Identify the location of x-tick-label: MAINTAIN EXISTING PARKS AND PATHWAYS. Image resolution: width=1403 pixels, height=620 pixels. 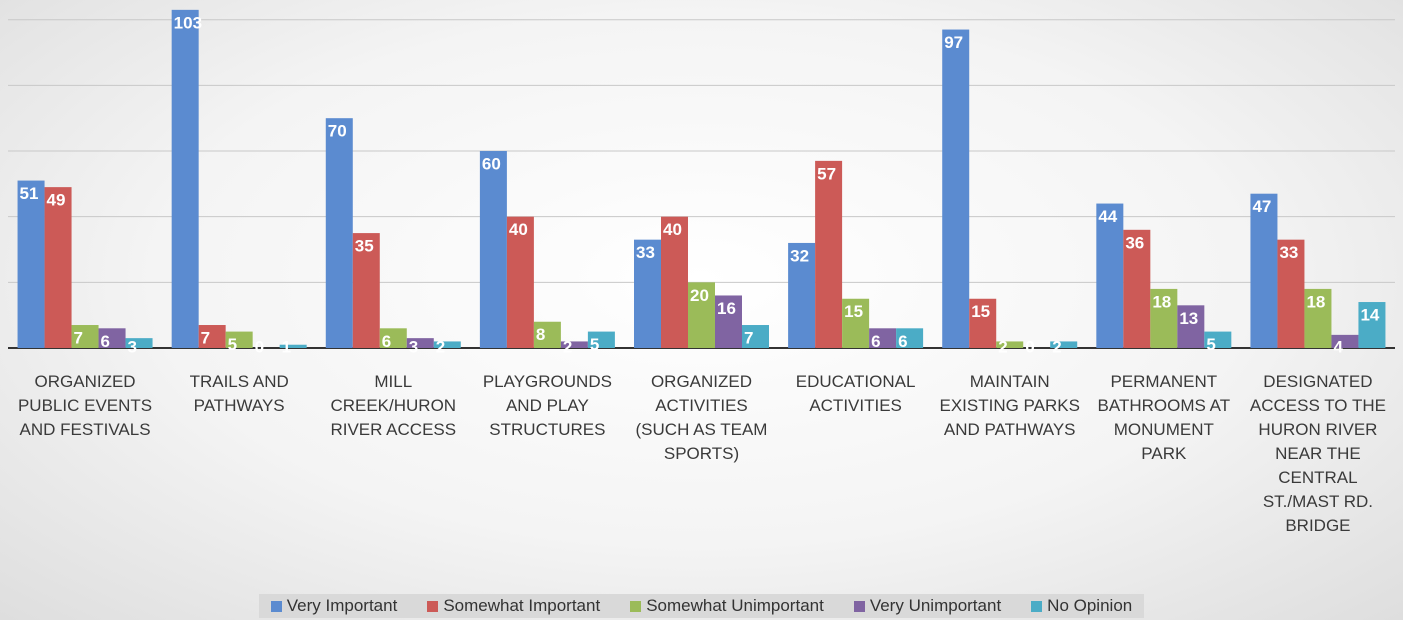
(1009, 405).